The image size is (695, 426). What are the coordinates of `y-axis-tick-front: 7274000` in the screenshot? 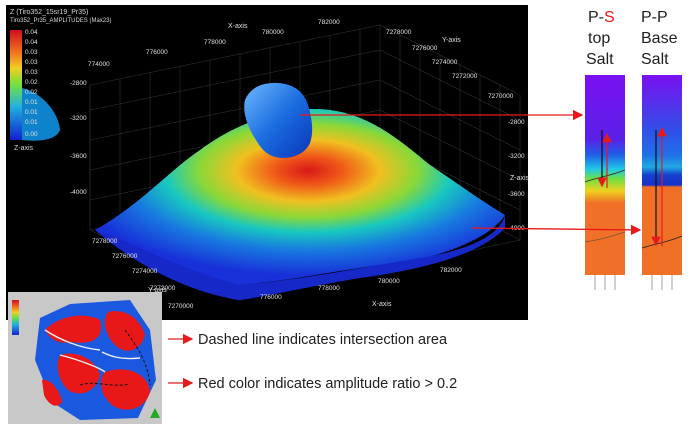 It's located at (145, 271).